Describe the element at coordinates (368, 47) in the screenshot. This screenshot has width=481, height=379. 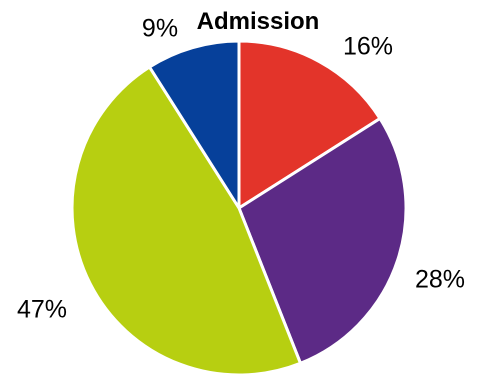
I see `pie-slice-label-0: 16%` at that location.